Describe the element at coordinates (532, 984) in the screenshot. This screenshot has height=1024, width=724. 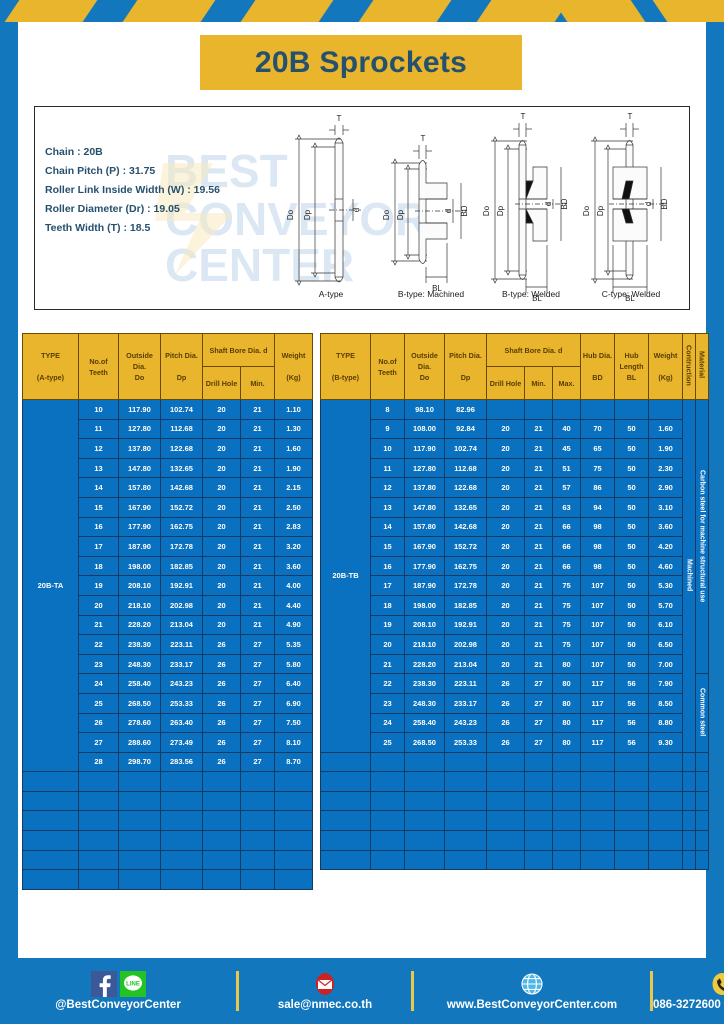
I see `globe-icon` at that location.